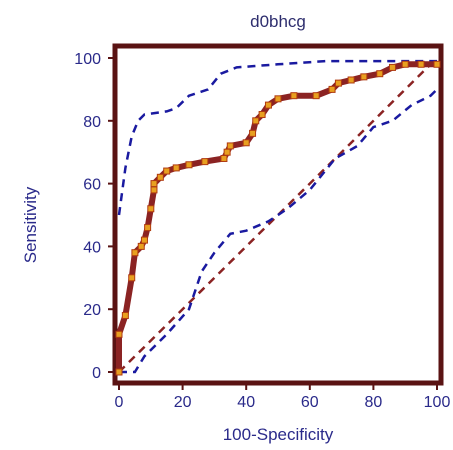  Describe the element at coordinates (278, 21) in the screenshot. I see `chart-title: d0bhcg` at that location.